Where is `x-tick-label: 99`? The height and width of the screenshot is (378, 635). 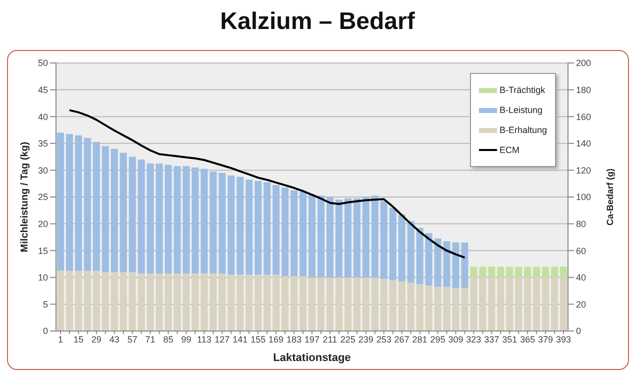
x-tick-label: 99 is located at coordinates (186, 339).